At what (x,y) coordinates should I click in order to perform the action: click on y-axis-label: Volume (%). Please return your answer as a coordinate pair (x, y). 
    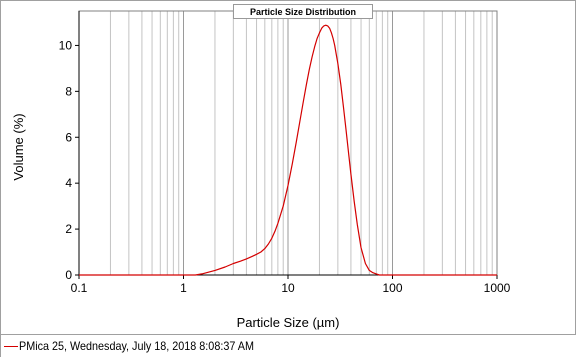
    Looking at the image, I should click on (18, 146).